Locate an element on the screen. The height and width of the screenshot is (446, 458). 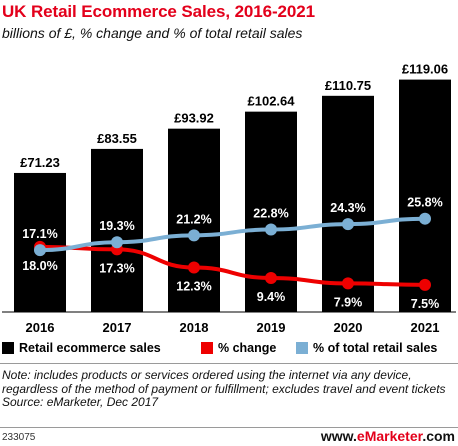
divider-top is located at coordinates (229, 363).